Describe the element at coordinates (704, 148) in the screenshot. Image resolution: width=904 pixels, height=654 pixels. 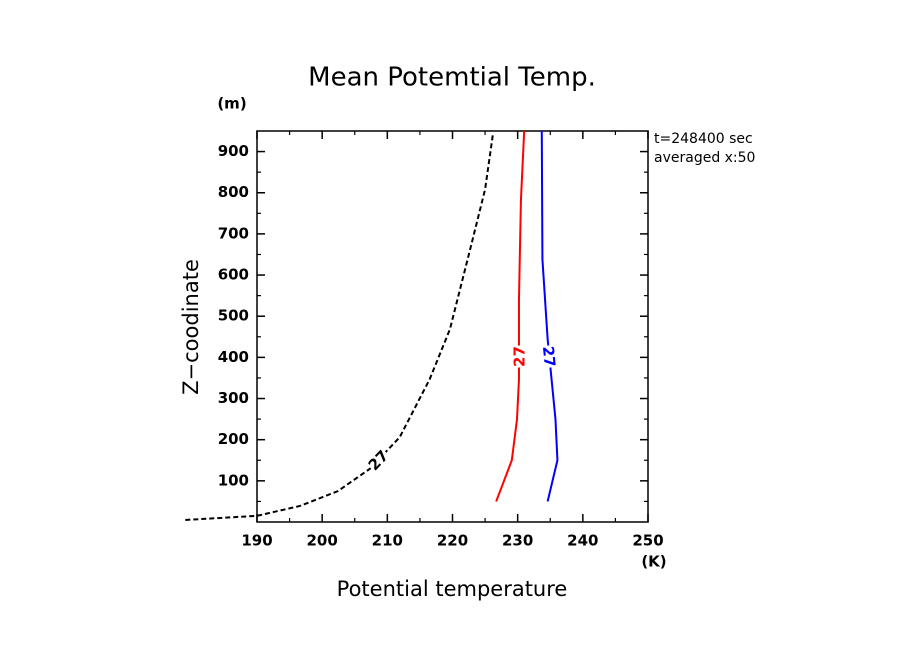
I see `annotations: t=248400 sec averaged x:50` at that location.